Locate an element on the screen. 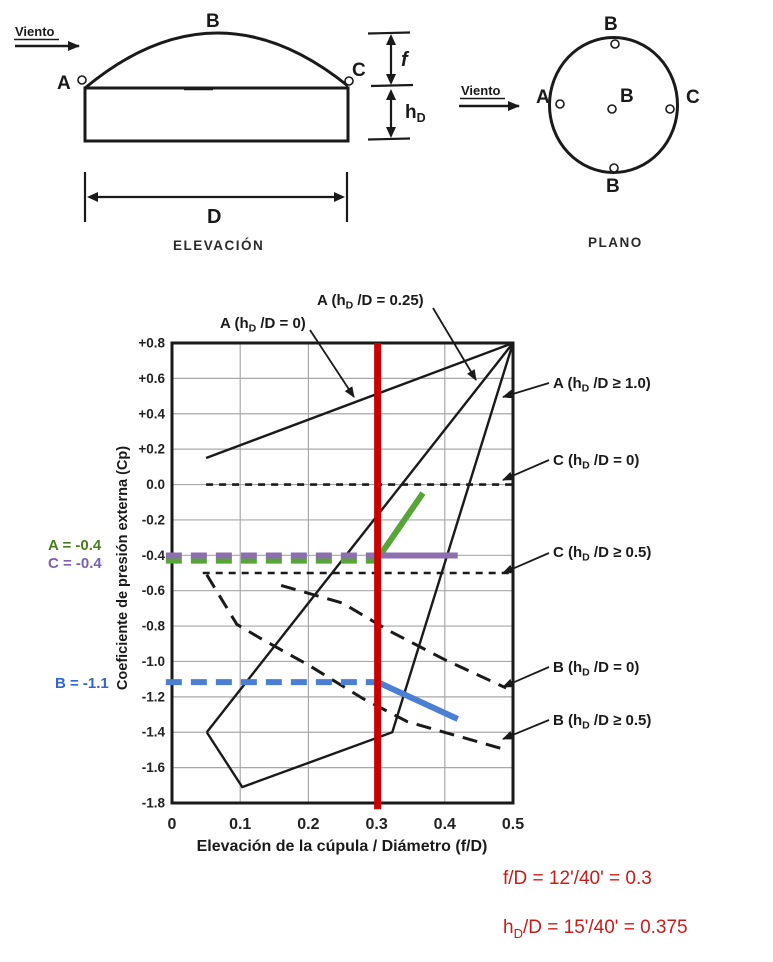 The height and width of the screenshot is (962, 773). curve-arrow-A_hd025 is located at coordinates (454, 344).